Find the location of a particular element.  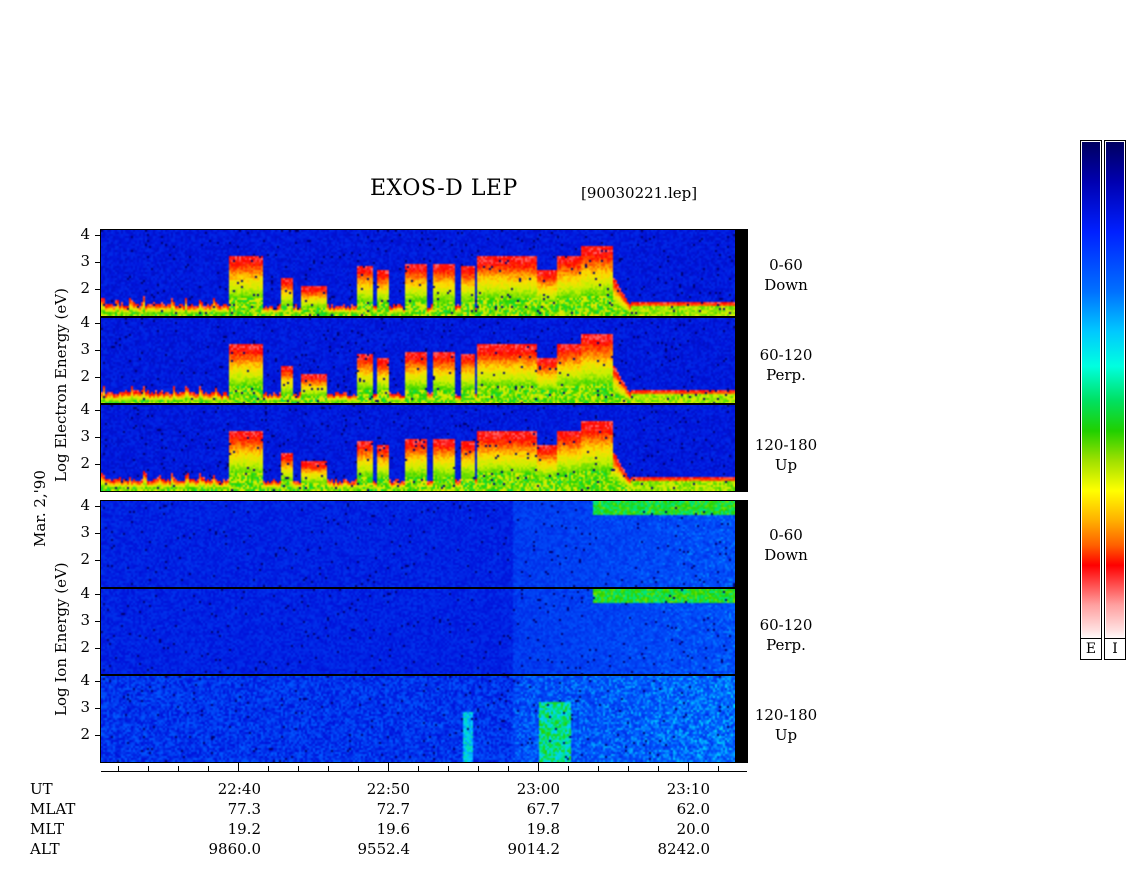

electron-down-canvas is located at coordinates (418, 273).